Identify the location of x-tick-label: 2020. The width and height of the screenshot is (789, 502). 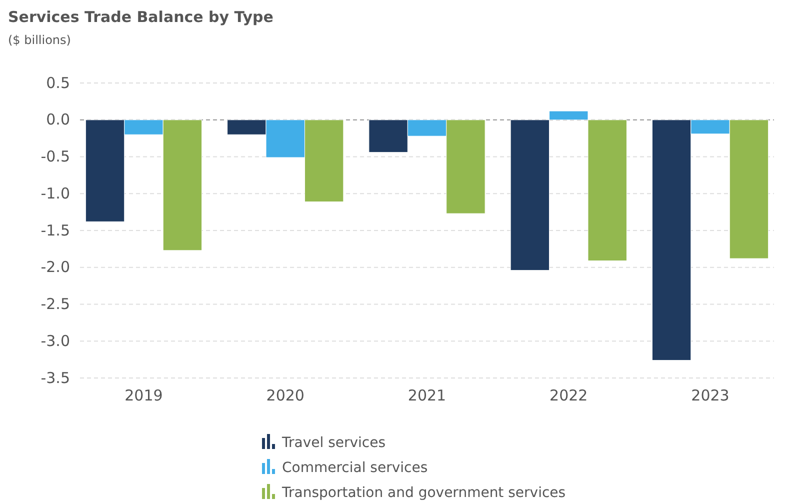
(285, 395).